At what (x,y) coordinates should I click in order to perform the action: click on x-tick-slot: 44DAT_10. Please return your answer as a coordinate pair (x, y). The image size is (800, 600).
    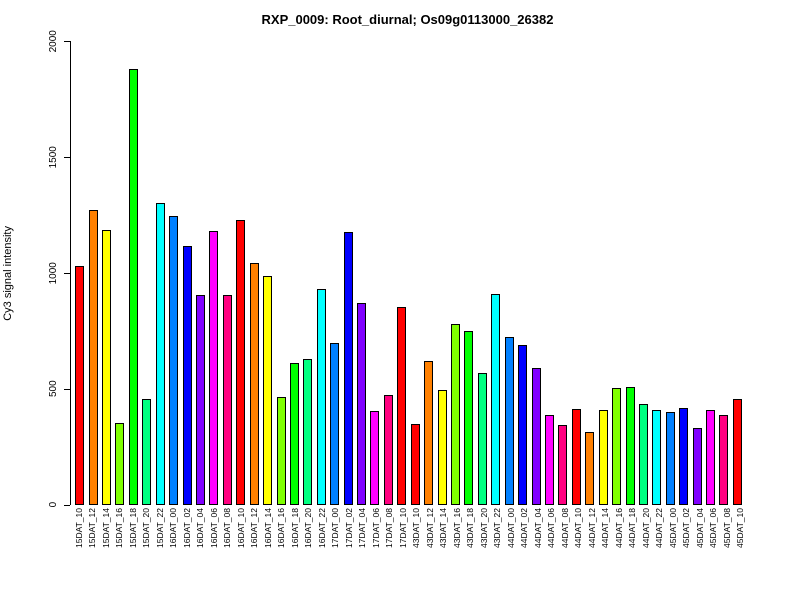
    Looking at the image, I should click on (579, 548).